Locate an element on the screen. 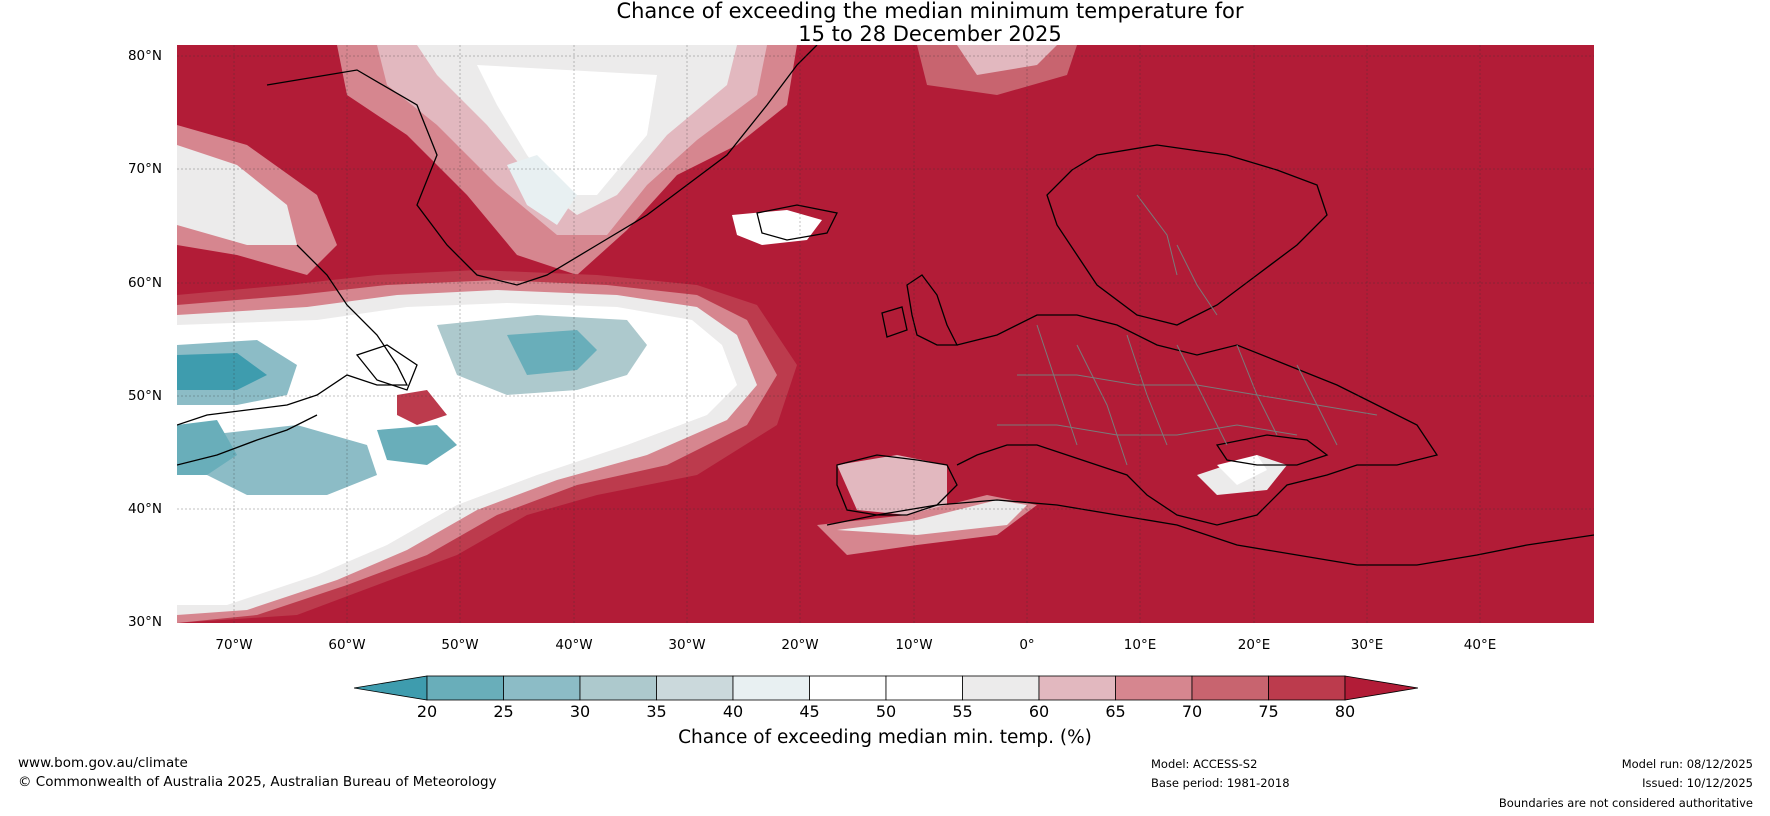 The image size is (1770, 816). greenland-probability-field is located at coordinates (567, 160).